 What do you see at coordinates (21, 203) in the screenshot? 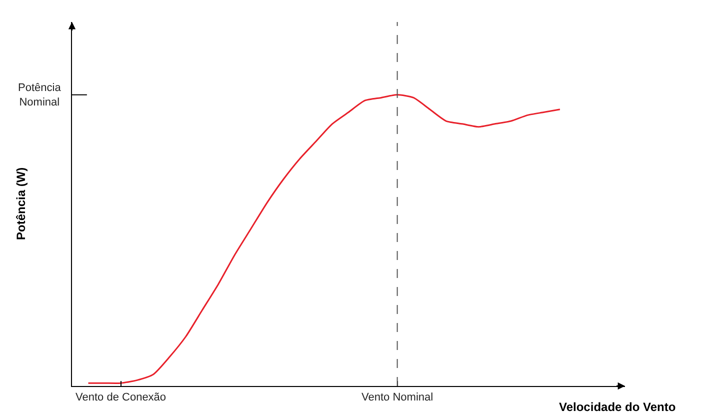
I see `y-axis-title: Potência (W)` at bounding box center [21, 203].